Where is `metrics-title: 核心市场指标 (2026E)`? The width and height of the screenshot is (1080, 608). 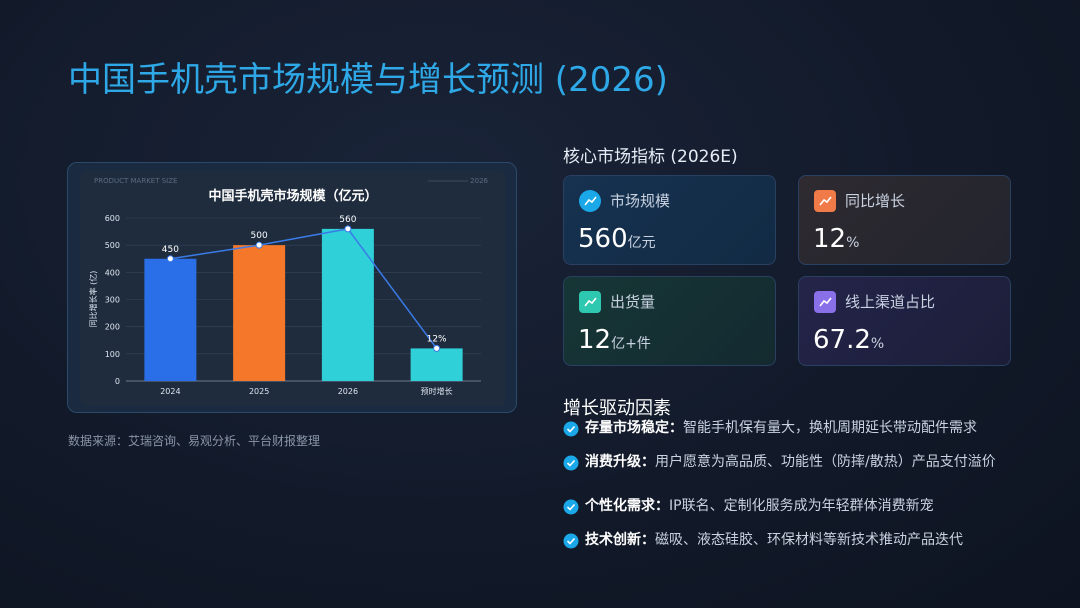
metrics-title: 核心市场指标 (2026E) is located at coordinates (650, 157).